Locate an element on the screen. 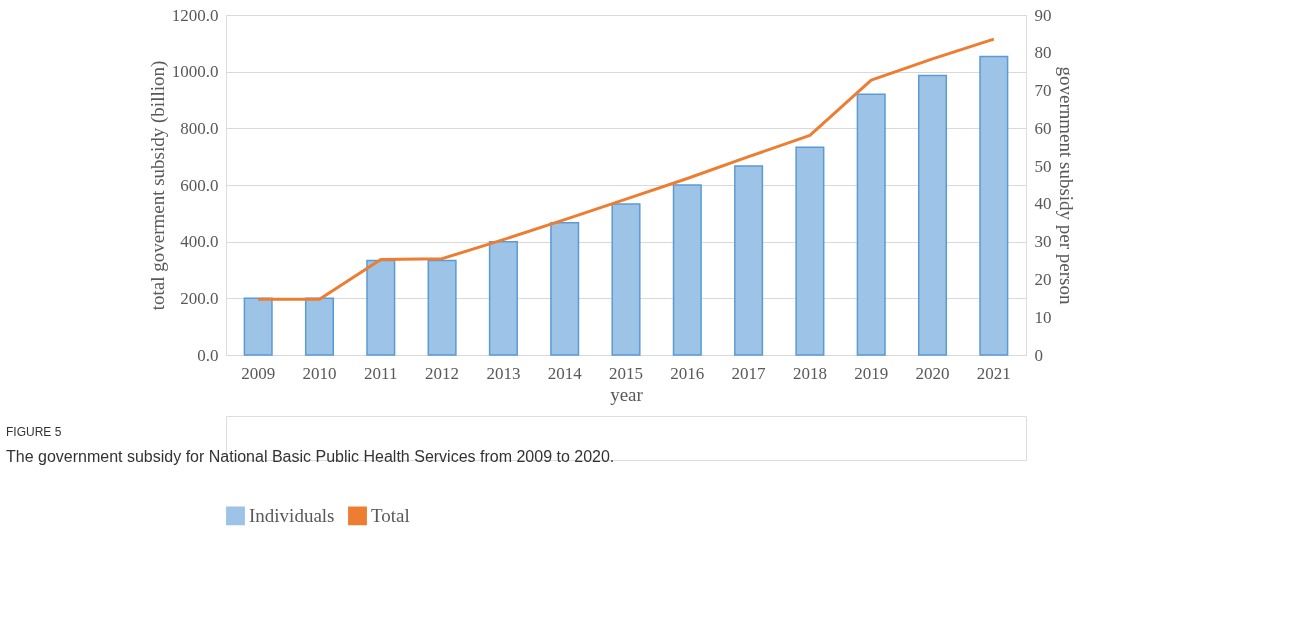 The image size is (1290, 621). x-tick-label: 2012 is located at coordinates (442, 373).